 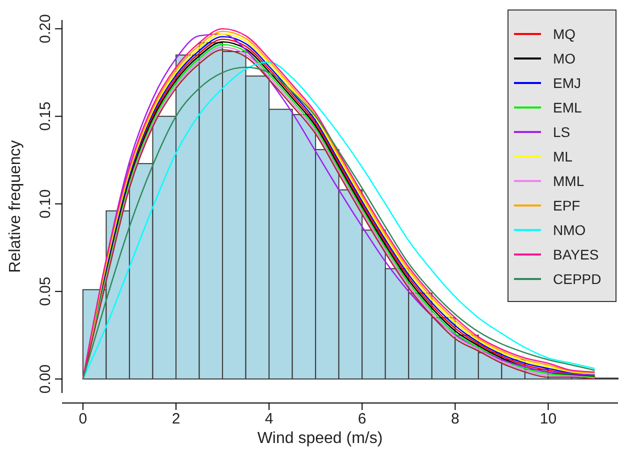 What do you see at coordinates (577, 278) in the screenshot?
I see `legend-label: CEPPD` at bounding box center [577, 278].